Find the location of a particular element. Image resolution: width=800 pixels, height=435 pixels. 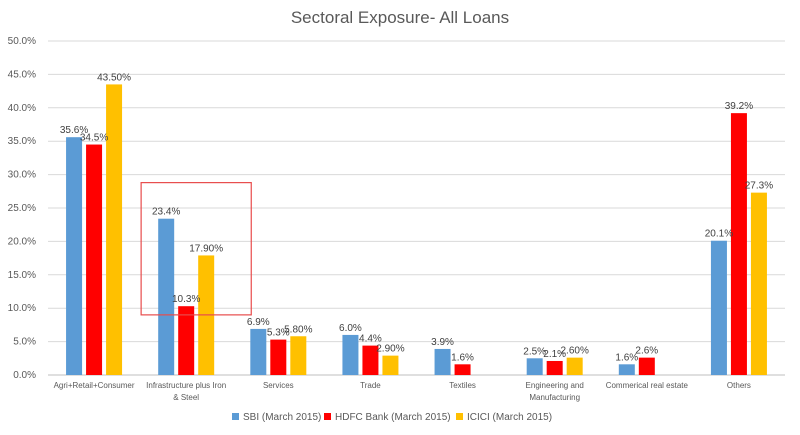

category-label: & Steel is located at coordinates (186, 397).